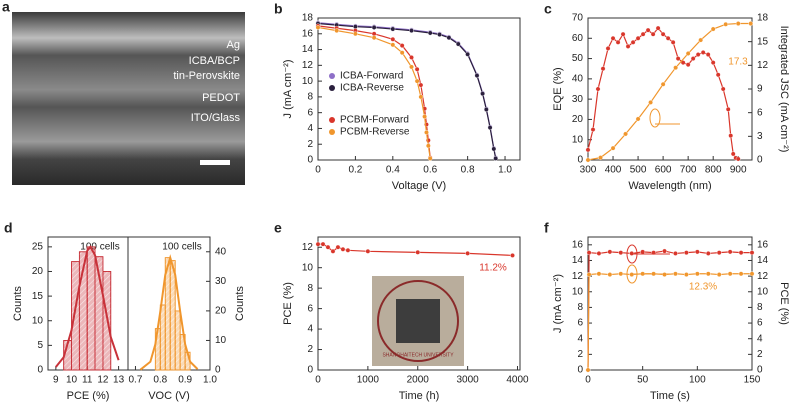 This screenshot has width=798, height=413. Describe the element at coordinates (185, 380) in the screenshot. I see `x-tick-label: 0.9` at that location.